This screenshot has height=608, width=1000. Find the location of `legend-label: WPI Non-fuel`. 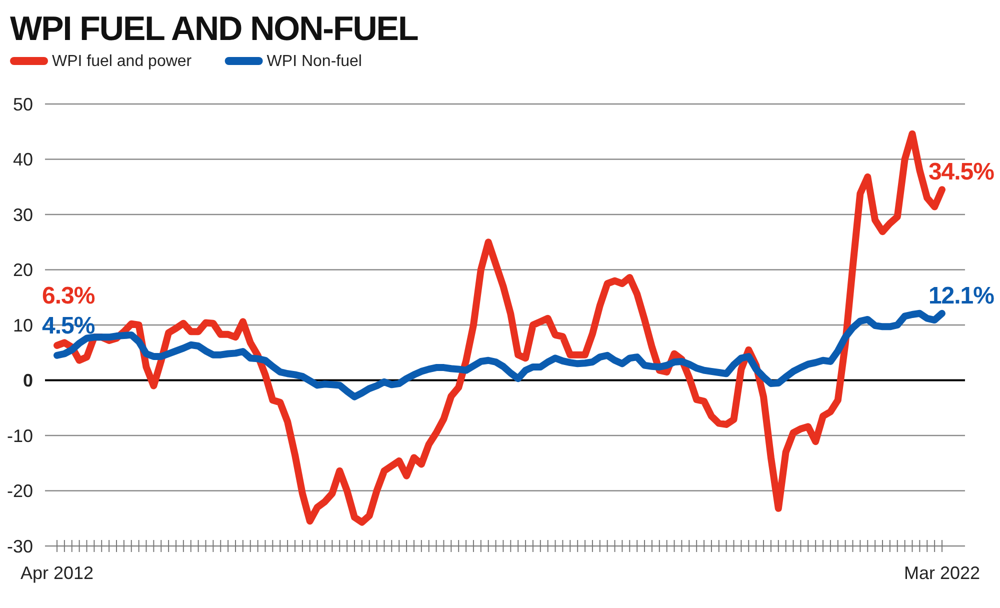

legend-label: WPI Non-fuel is located at coordinates (314, 61).